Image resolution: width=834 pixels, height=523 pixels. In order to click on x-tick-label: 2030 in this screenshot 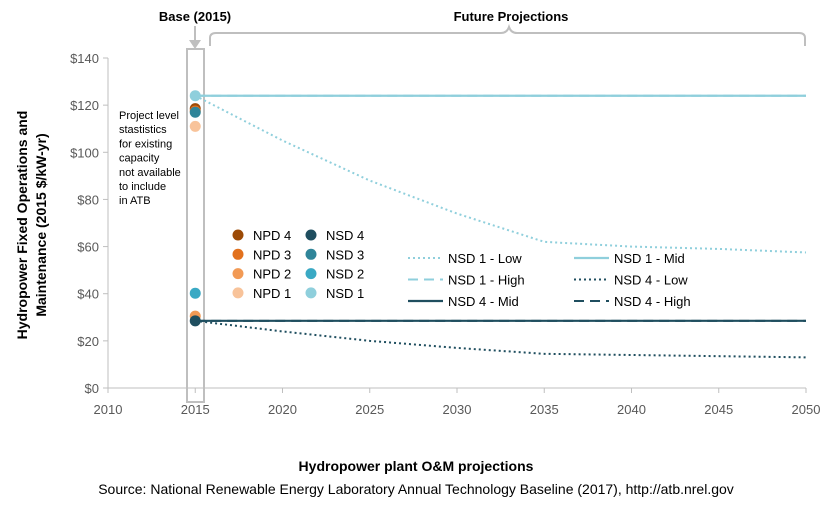, I will do `click(457, 409)`.